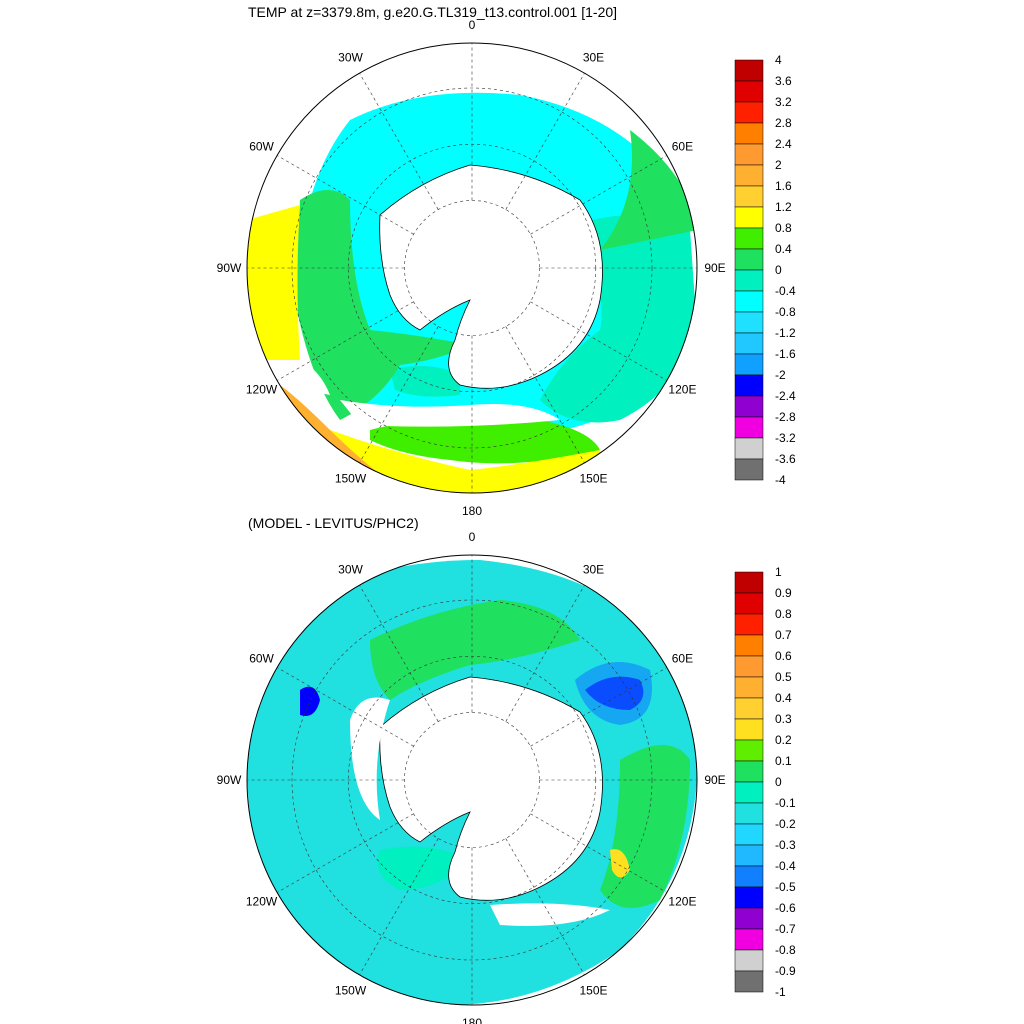 This screenshot has width=1024, height=1024. I want to click on longitude-label-60e: 60E, so click(682, 659).